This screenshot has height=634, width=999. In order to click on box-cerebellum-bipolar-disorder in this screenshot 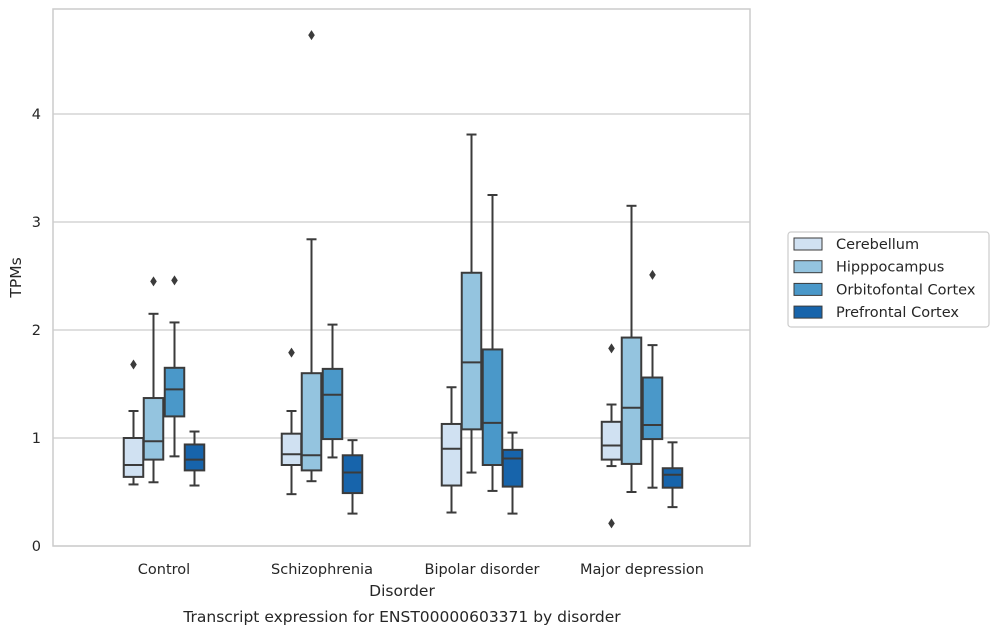, I will do `click(451, 450)`.